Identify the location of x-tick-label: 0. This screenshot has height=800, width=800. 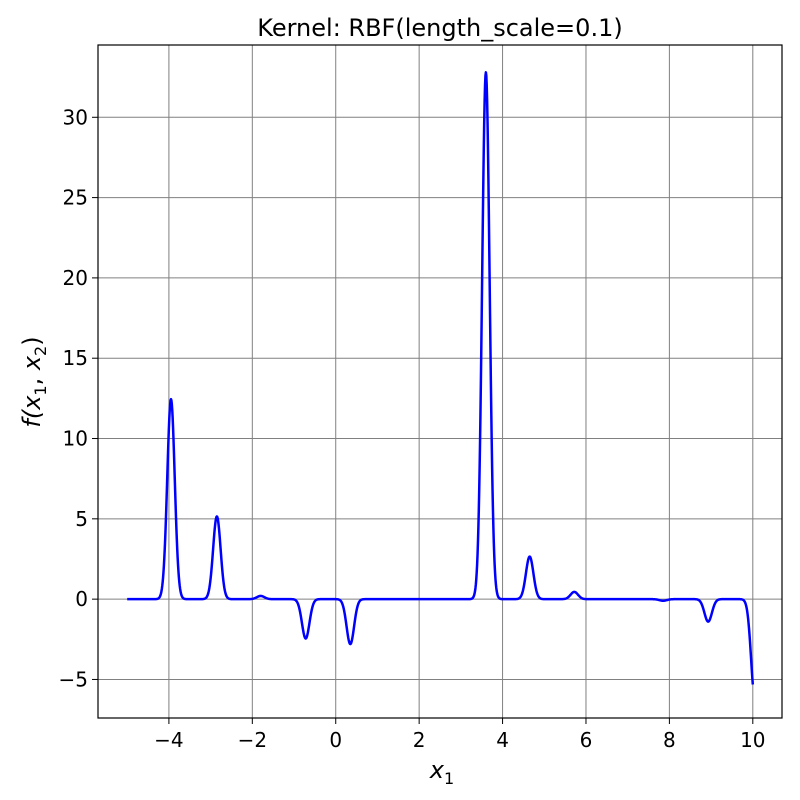
(335, 740).